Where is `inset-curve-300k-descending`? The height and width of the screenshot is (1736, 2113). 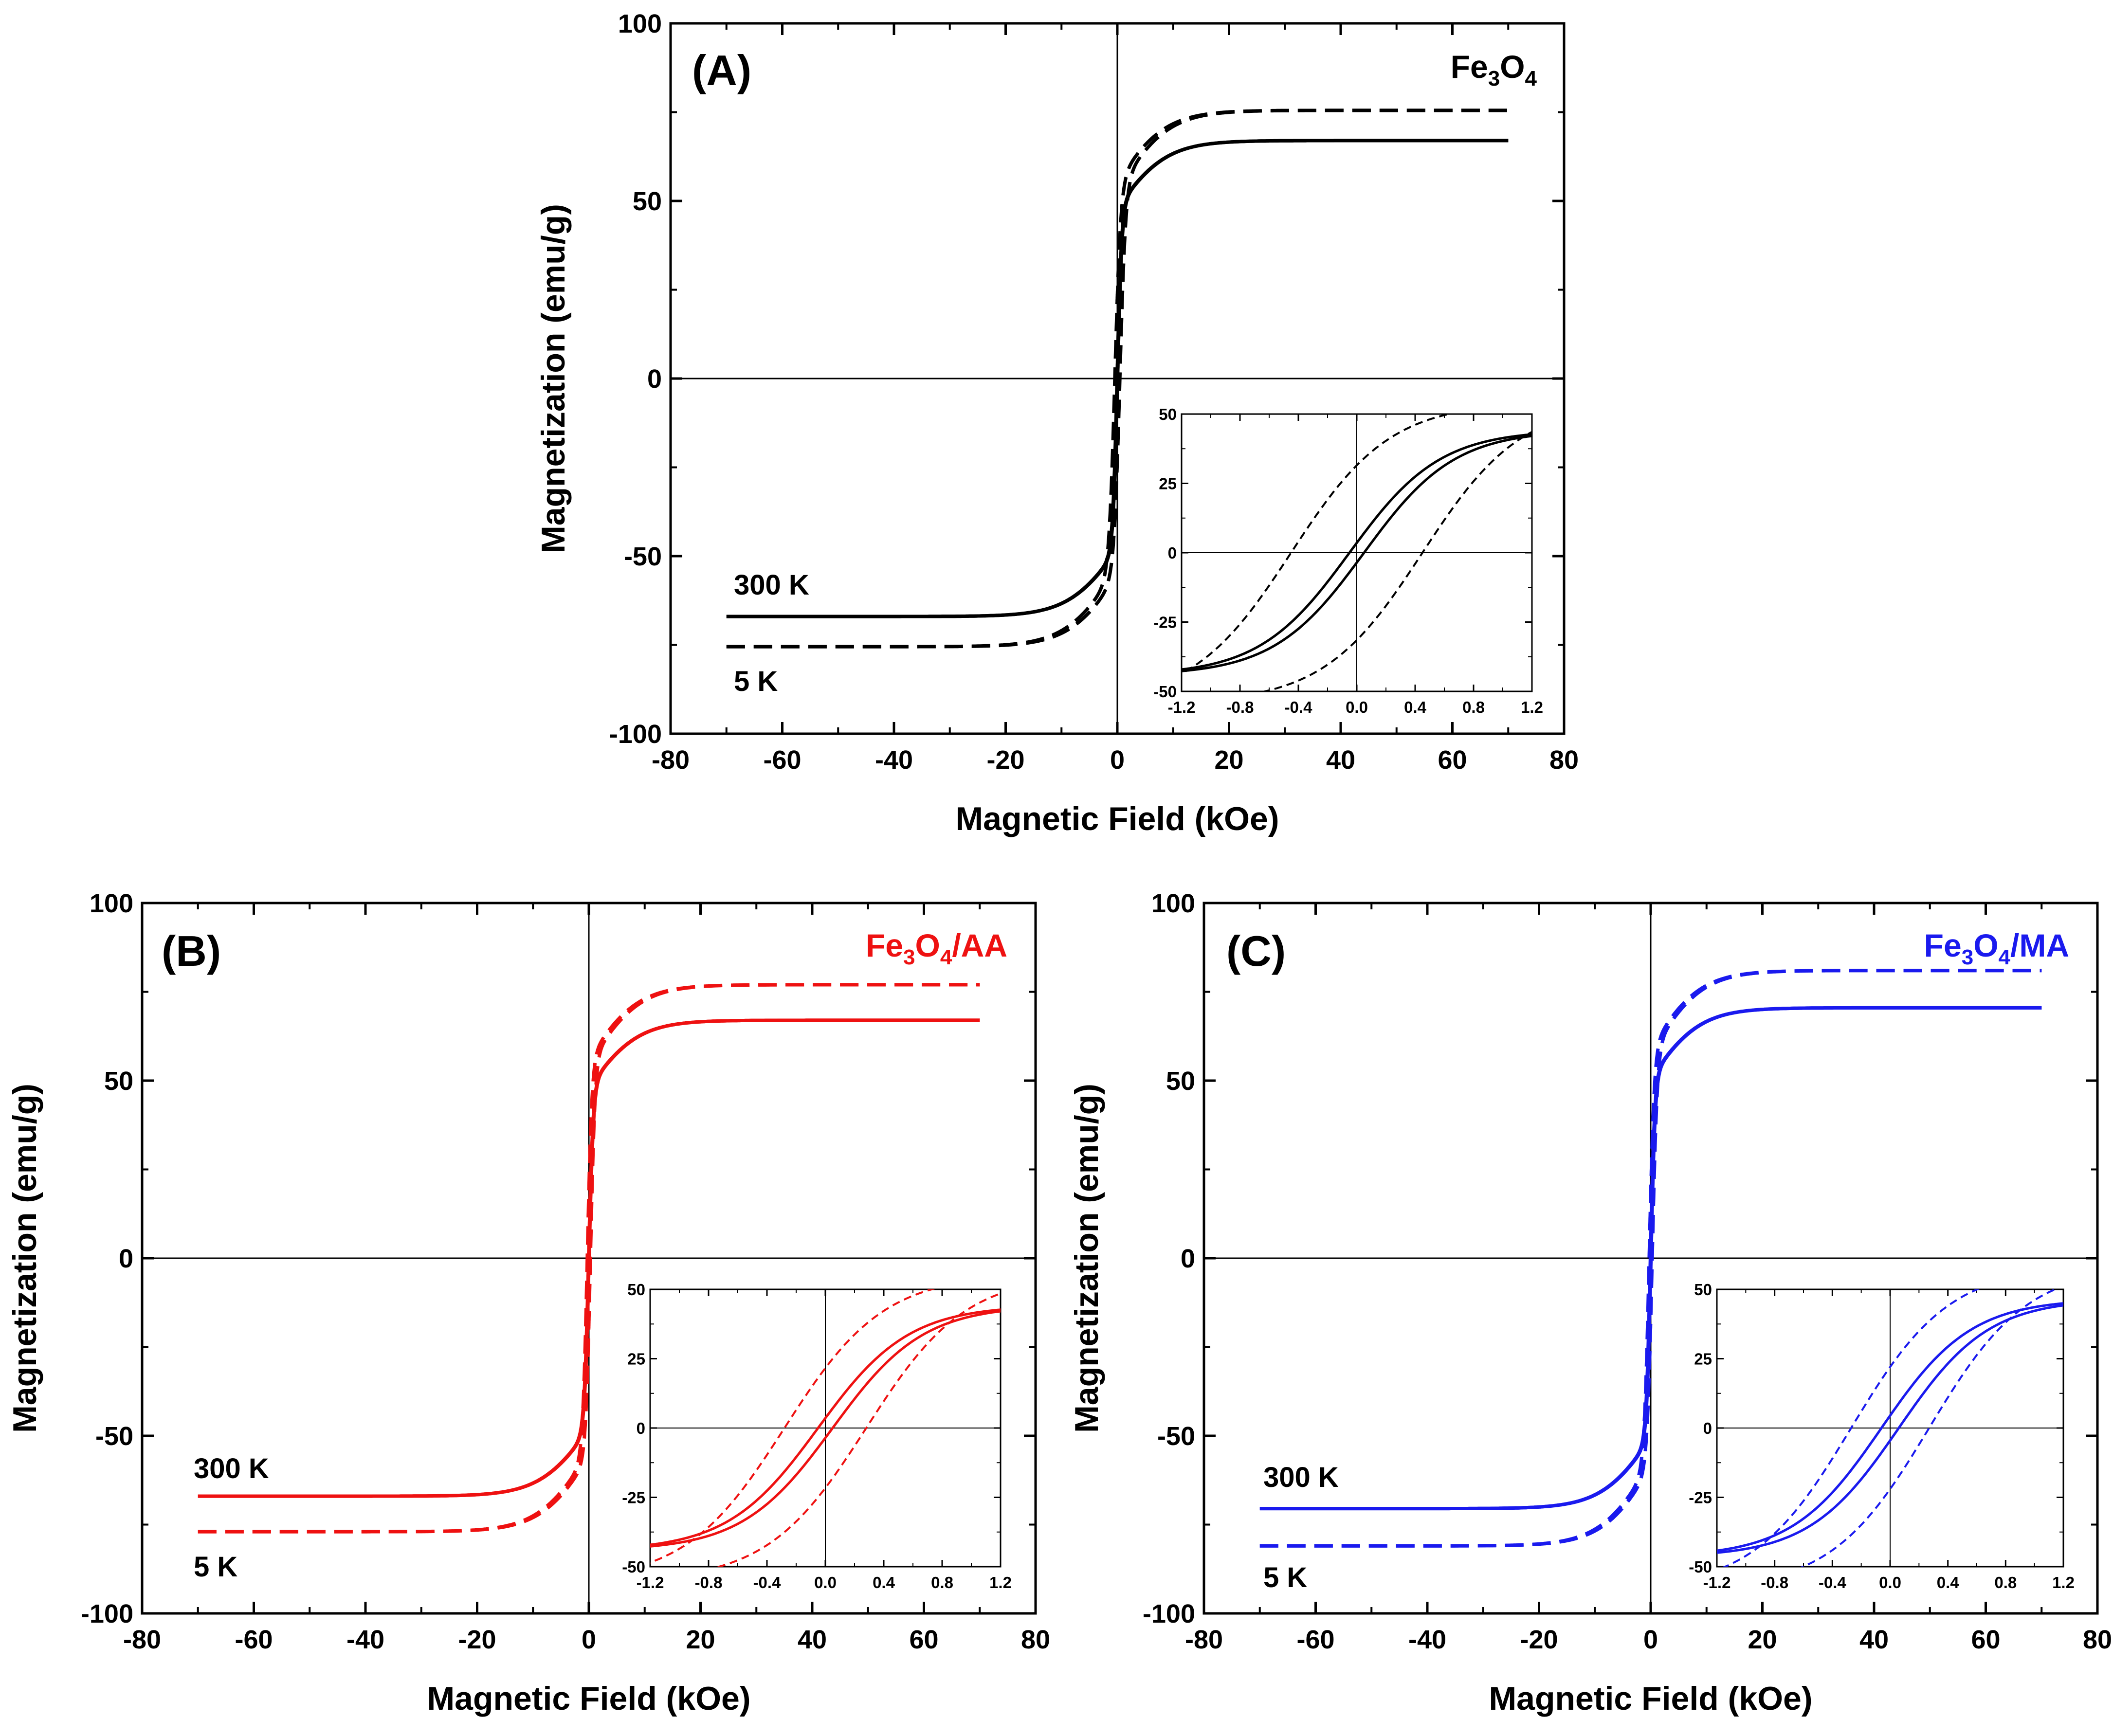 inset-curve-300k-descending is located at coordinates (1357, 552).